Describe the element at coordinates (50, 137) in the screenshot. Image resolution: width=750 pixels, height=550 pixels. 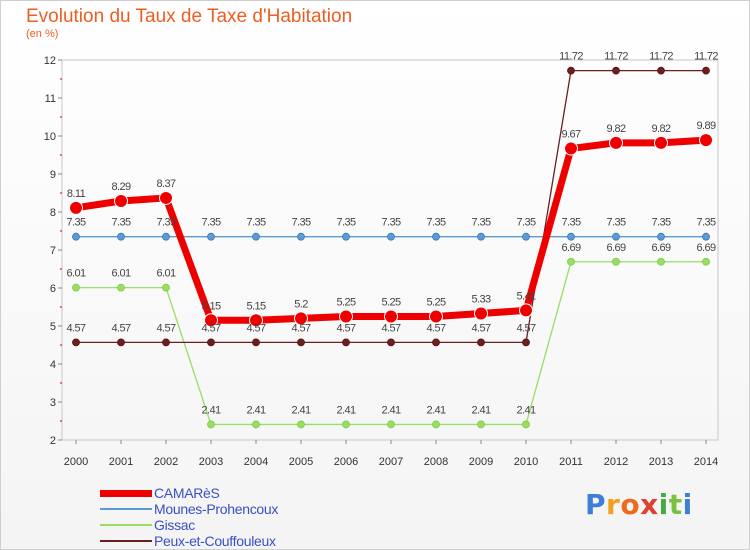
I see `y-tick-label: 10` at that location.